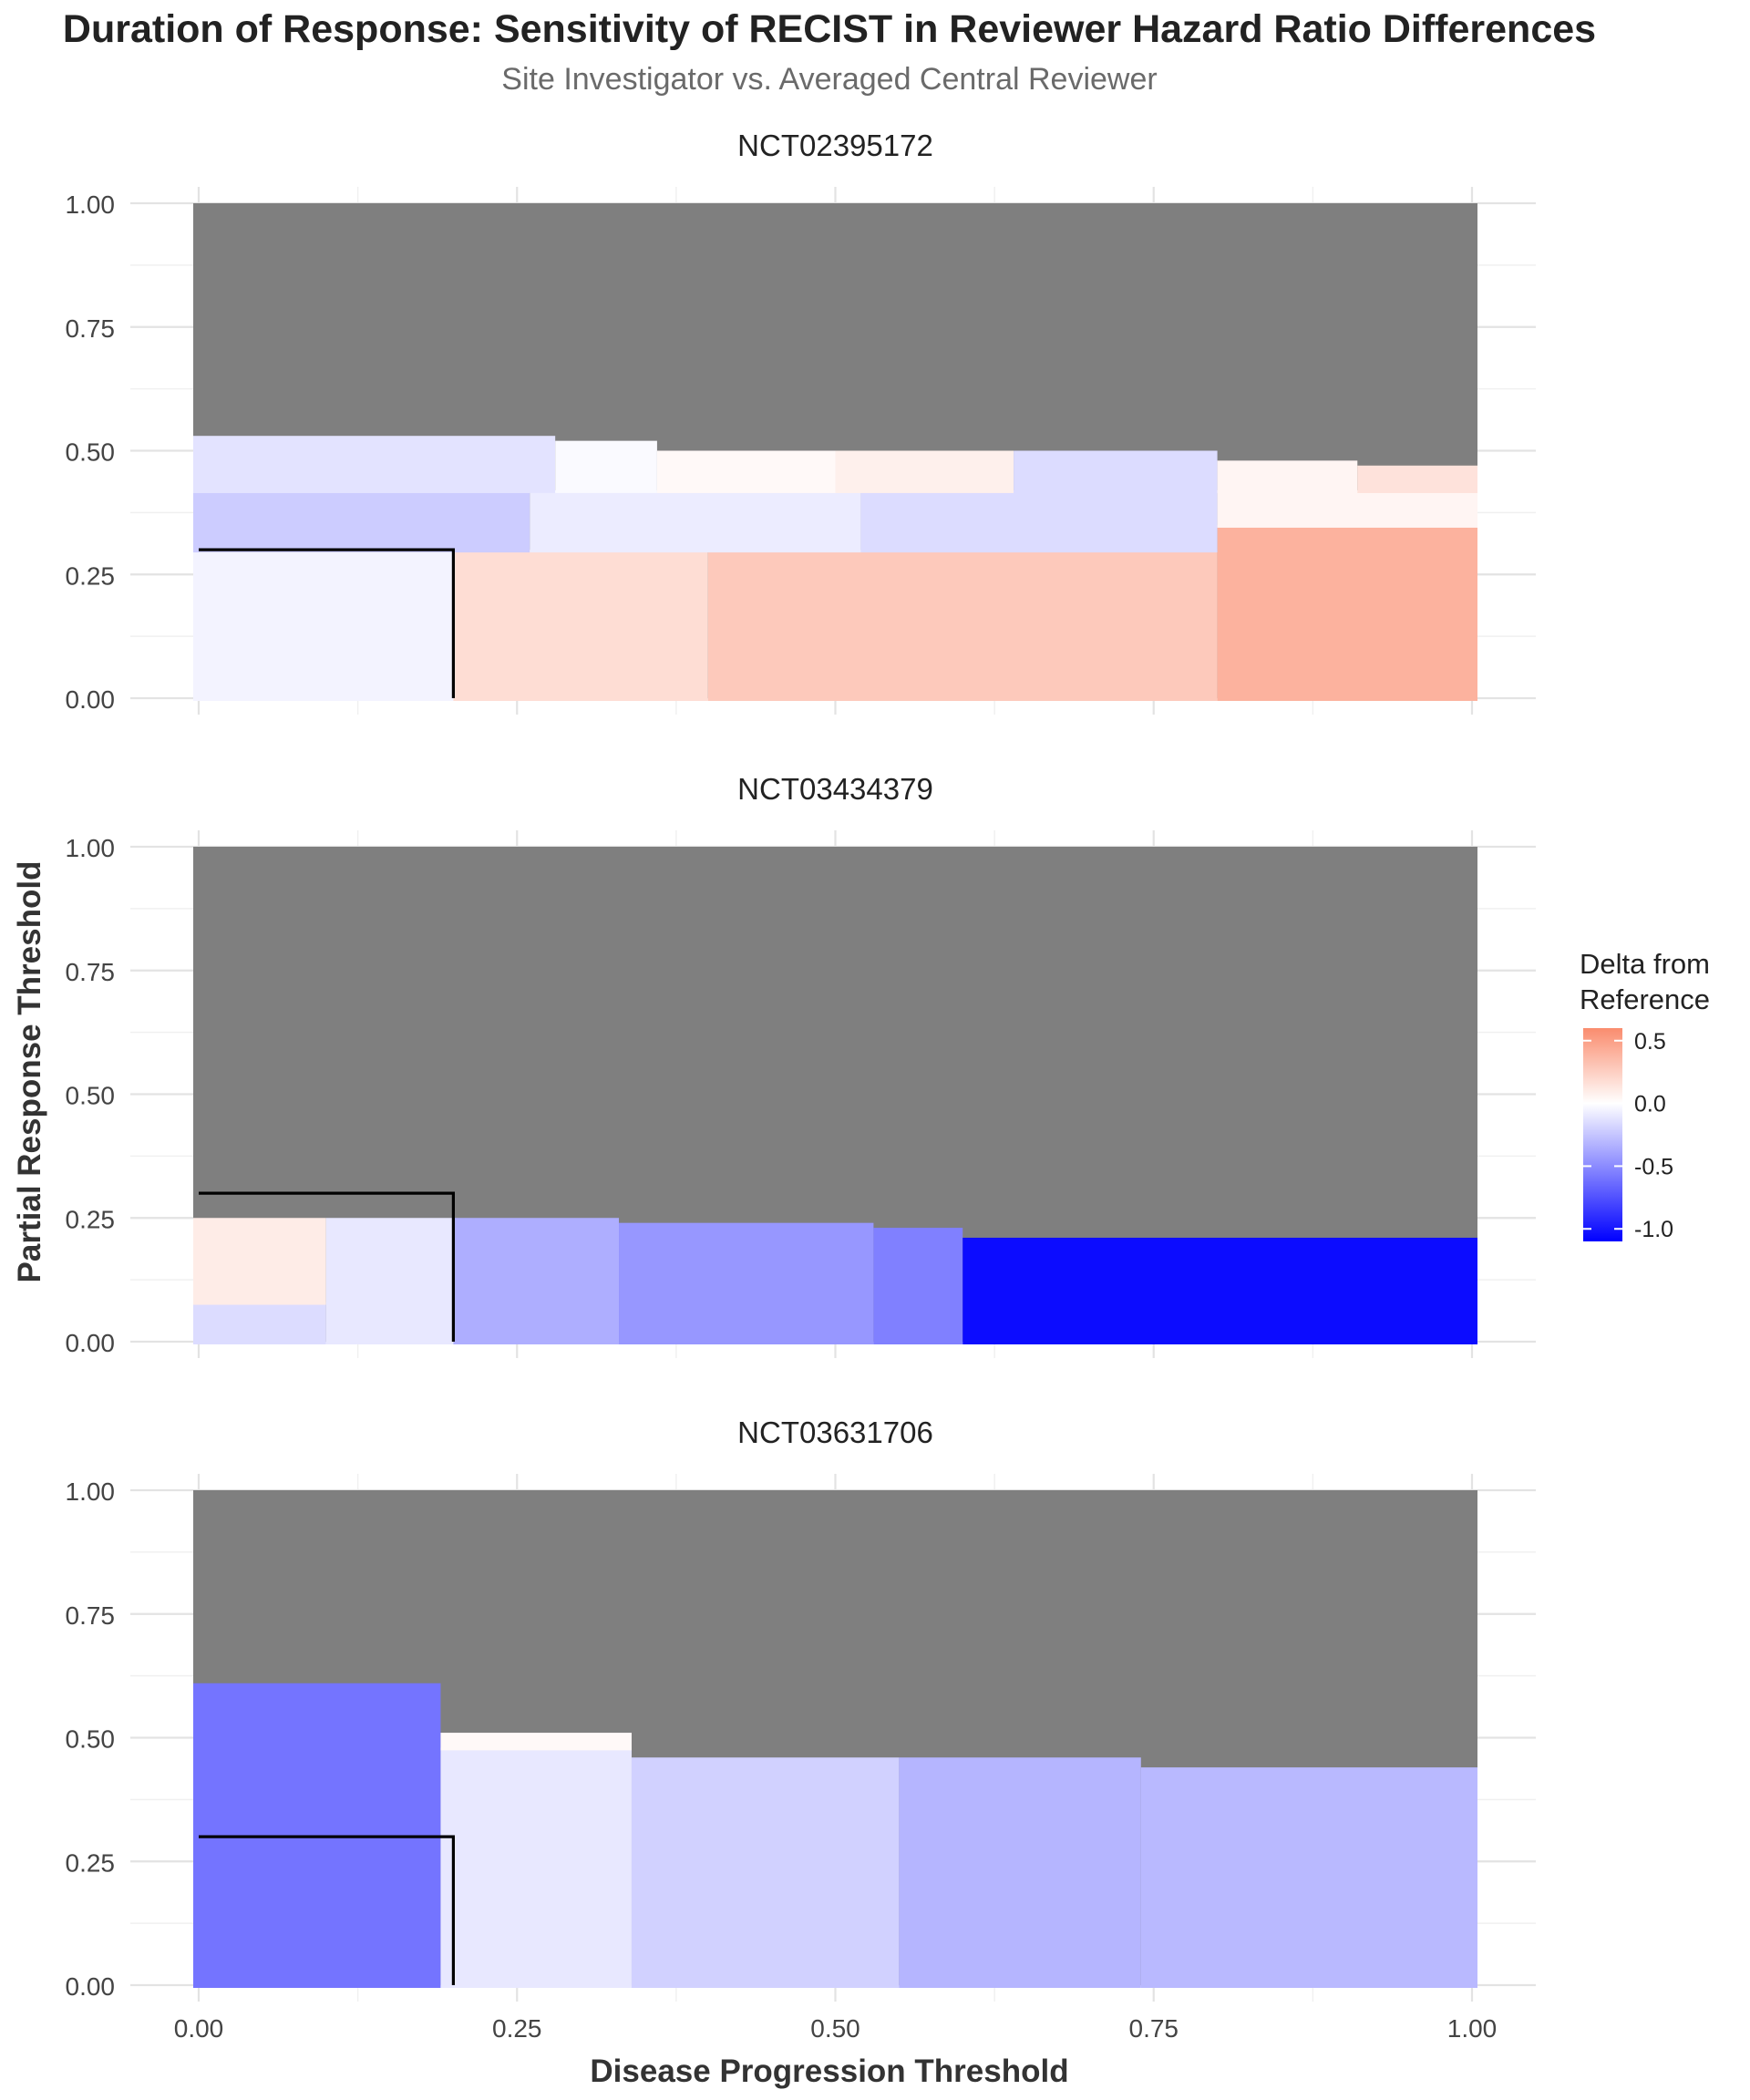 The image size is (1750, 2100). I want to click on legend-colorbar, so click(1602, 1135).